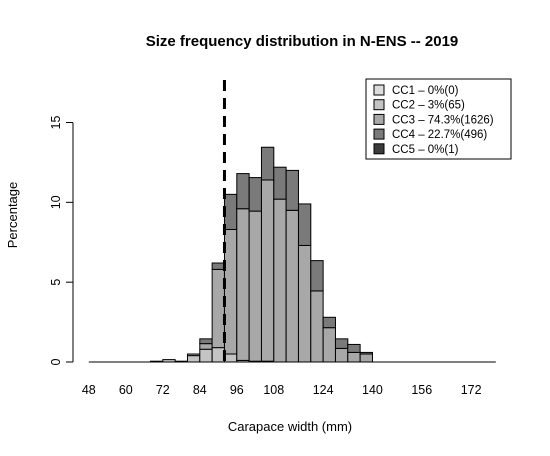 The width and height of the screenshot is (550, 456). Describe the element at coordinates (237, 390) in the screenshot. I see `x-tick-label: 96` at that location.